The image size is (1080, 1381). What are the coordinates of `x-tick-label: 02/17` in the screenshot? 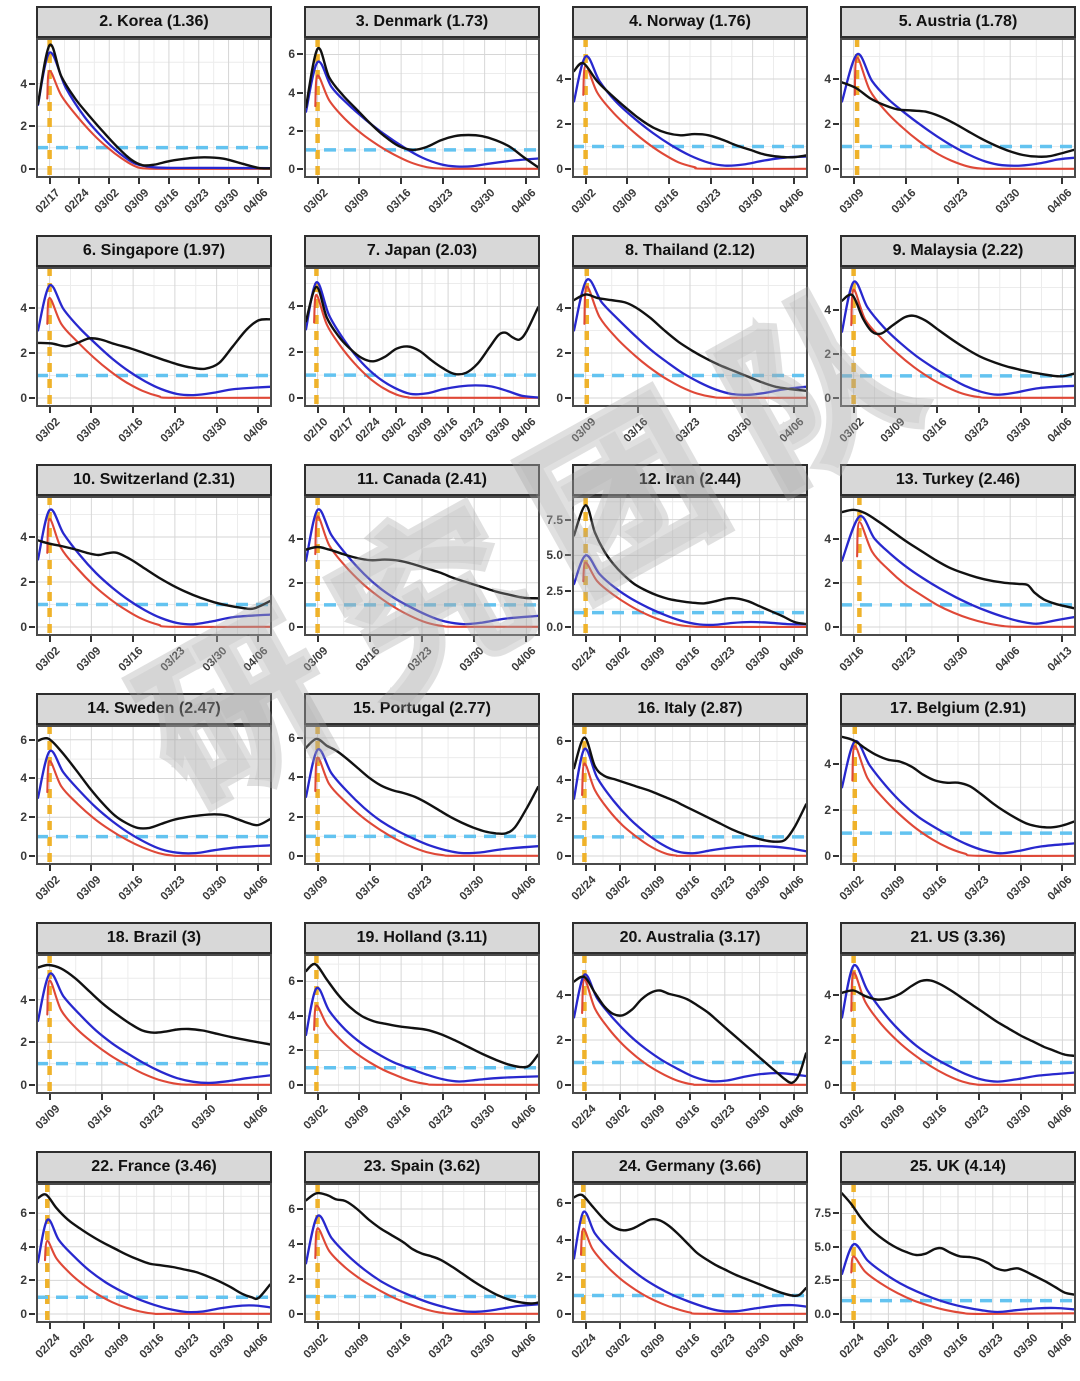 It's located at (342, 430).